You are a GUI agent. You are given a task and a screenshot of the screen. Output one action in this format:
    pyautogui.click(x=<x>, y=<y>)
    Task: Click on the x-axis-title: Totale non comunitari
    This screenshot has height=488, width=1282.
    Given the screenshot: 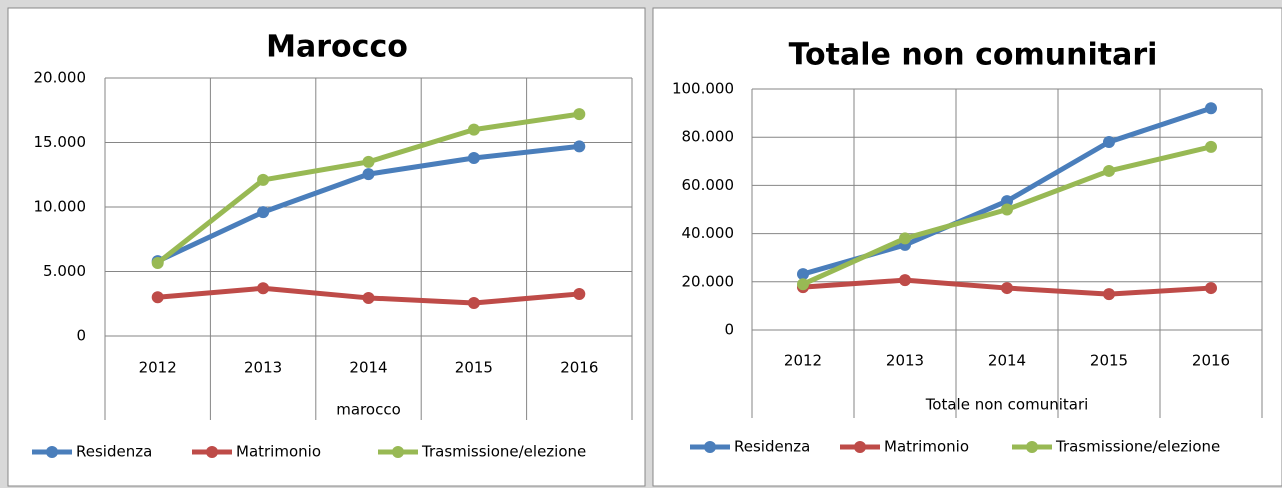 What is the action you would take?
    pyautogui.click(x=1007, y=405)
    